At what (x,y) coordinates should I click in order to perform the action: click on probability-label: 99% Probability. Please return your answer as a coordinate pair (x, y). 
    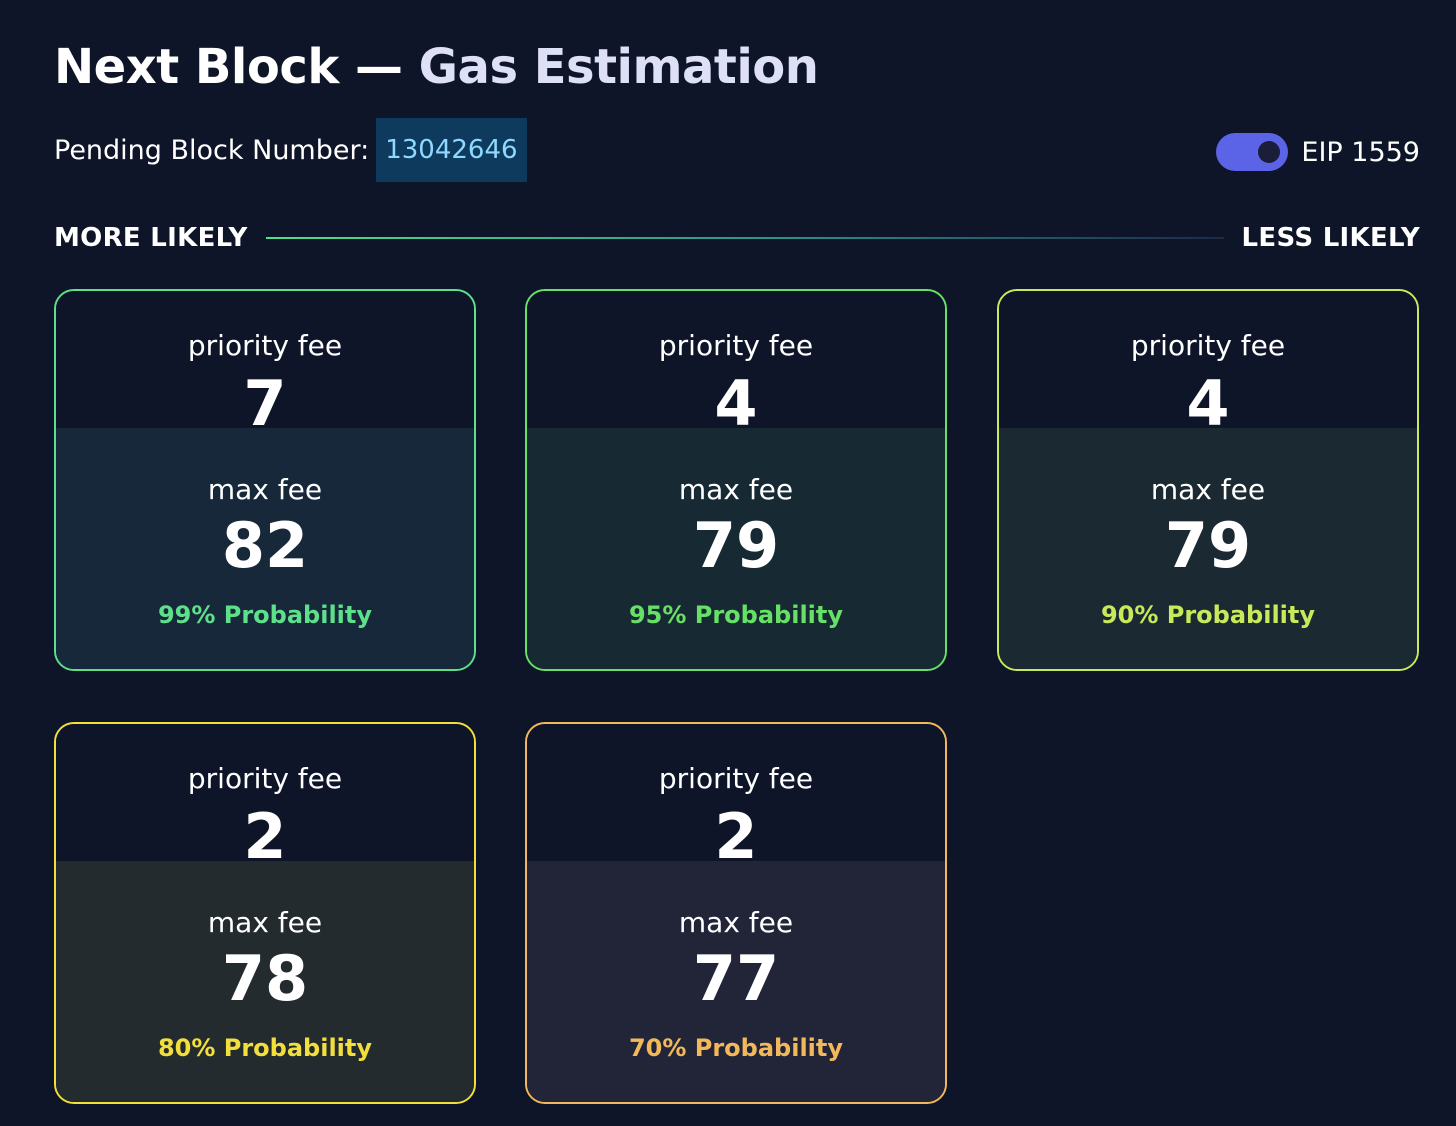
    Looking at the image, I should click on (265, 615).